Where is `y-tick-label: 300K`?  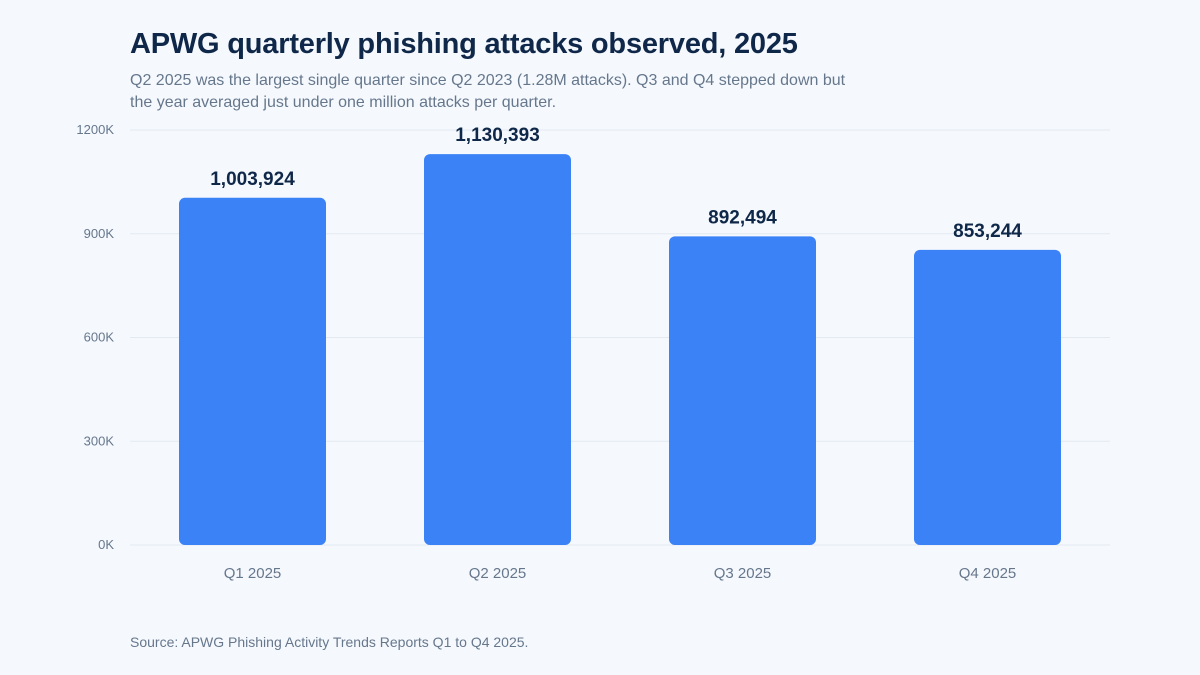
y-tick-label: 300K is located at coordinates (99, 440).